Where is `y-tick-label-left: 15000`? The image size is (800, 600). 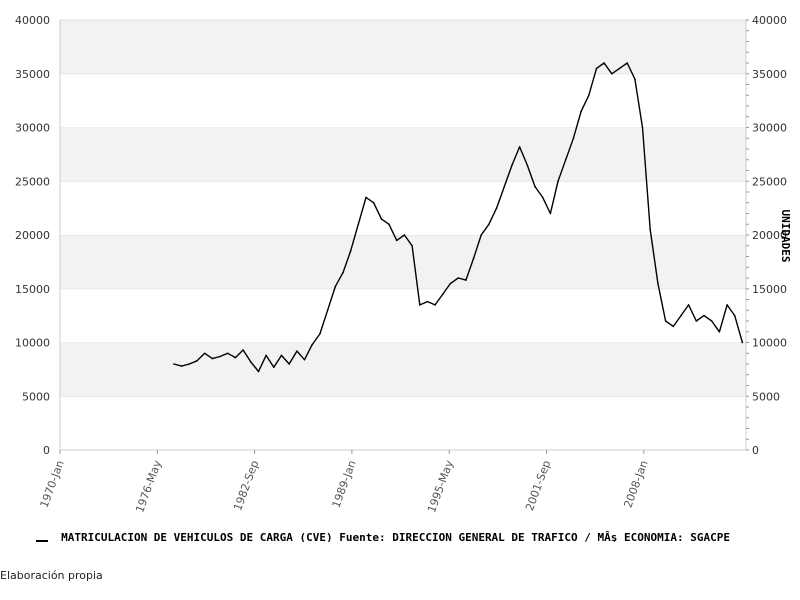 y-tick-label-left: 15000 is located at coordinates (32, 289).